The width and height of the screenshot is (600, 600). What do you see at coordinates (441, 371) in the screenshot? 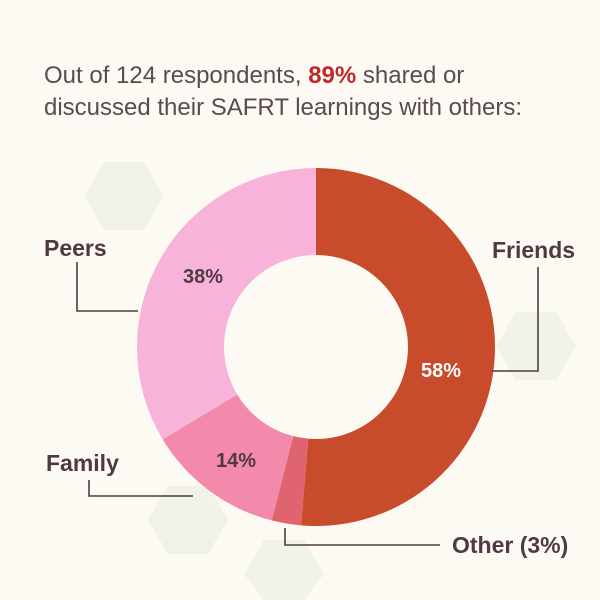
I see `value-friends: 58%` at bounding box center [441, 371].